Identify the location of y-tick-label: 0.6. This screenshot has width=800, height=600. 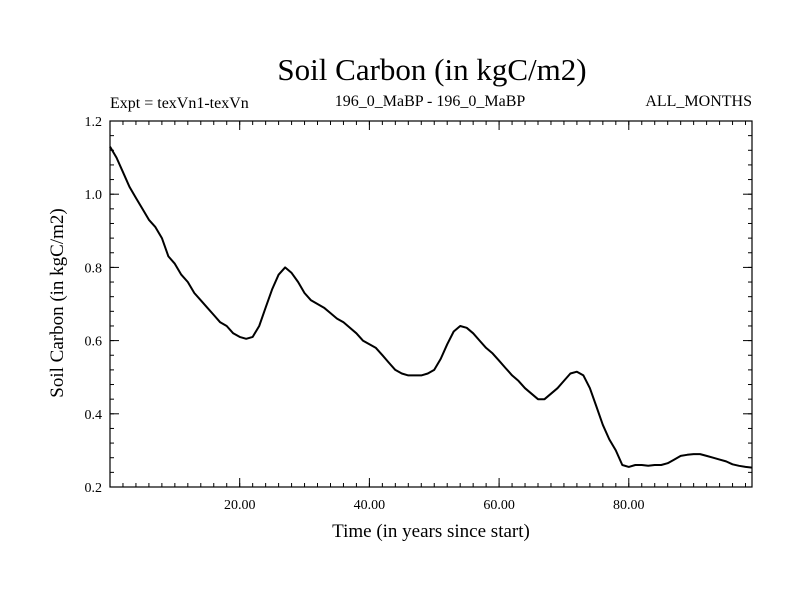
(94, 342).